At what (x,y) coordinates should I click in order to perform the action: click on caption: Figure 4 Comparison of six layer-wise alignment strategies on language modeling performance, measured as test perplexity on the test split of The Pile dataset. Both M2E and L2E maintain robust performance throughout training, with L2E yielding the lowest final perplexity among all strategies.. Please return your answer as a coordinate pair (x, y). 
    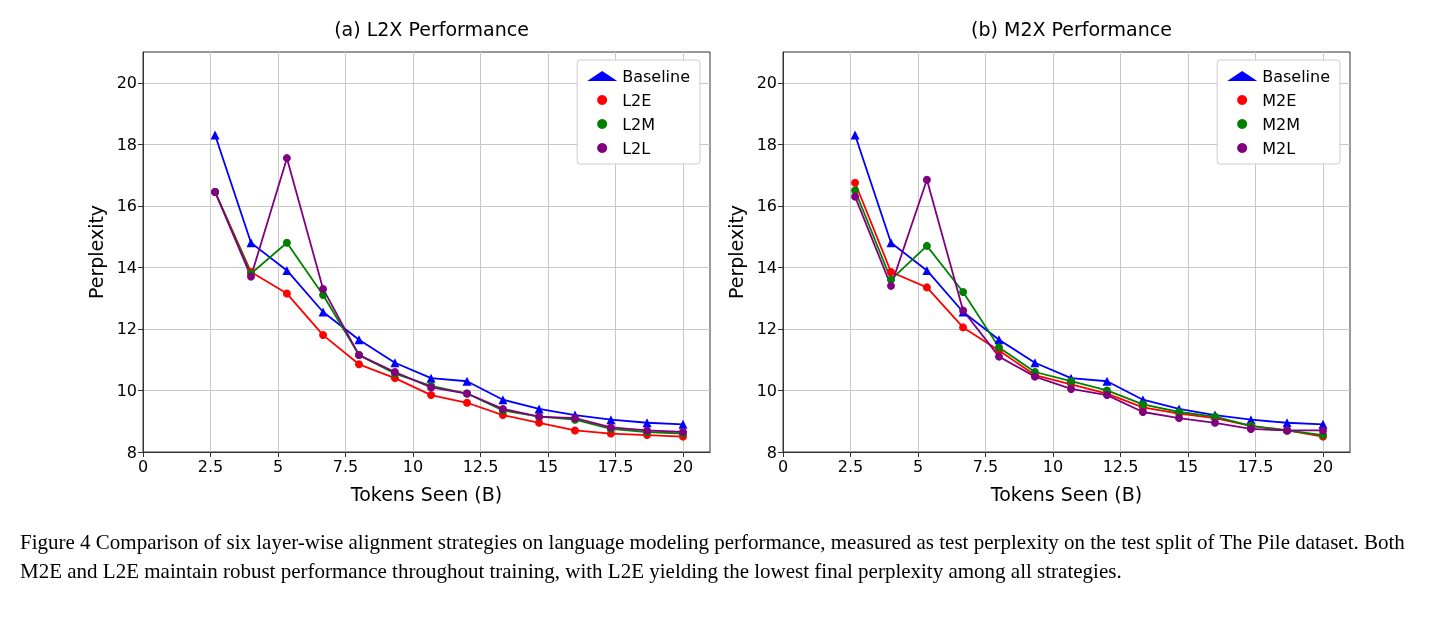
    Looking at the image, I should click on (713, 557).